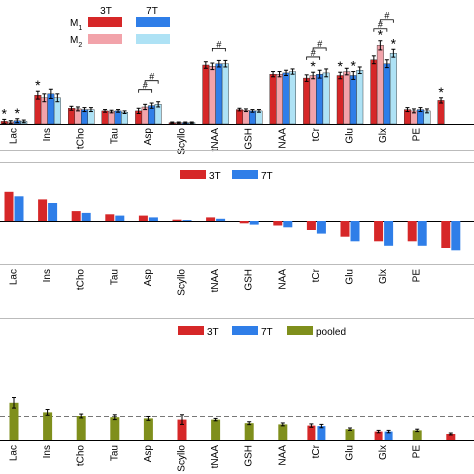 This screenshot has width=474, height=474. What do you see at coordinates (311, 432) in the screenshot?
I see `bar-tcr-3t-ratio` at bounding box center [311, 432].